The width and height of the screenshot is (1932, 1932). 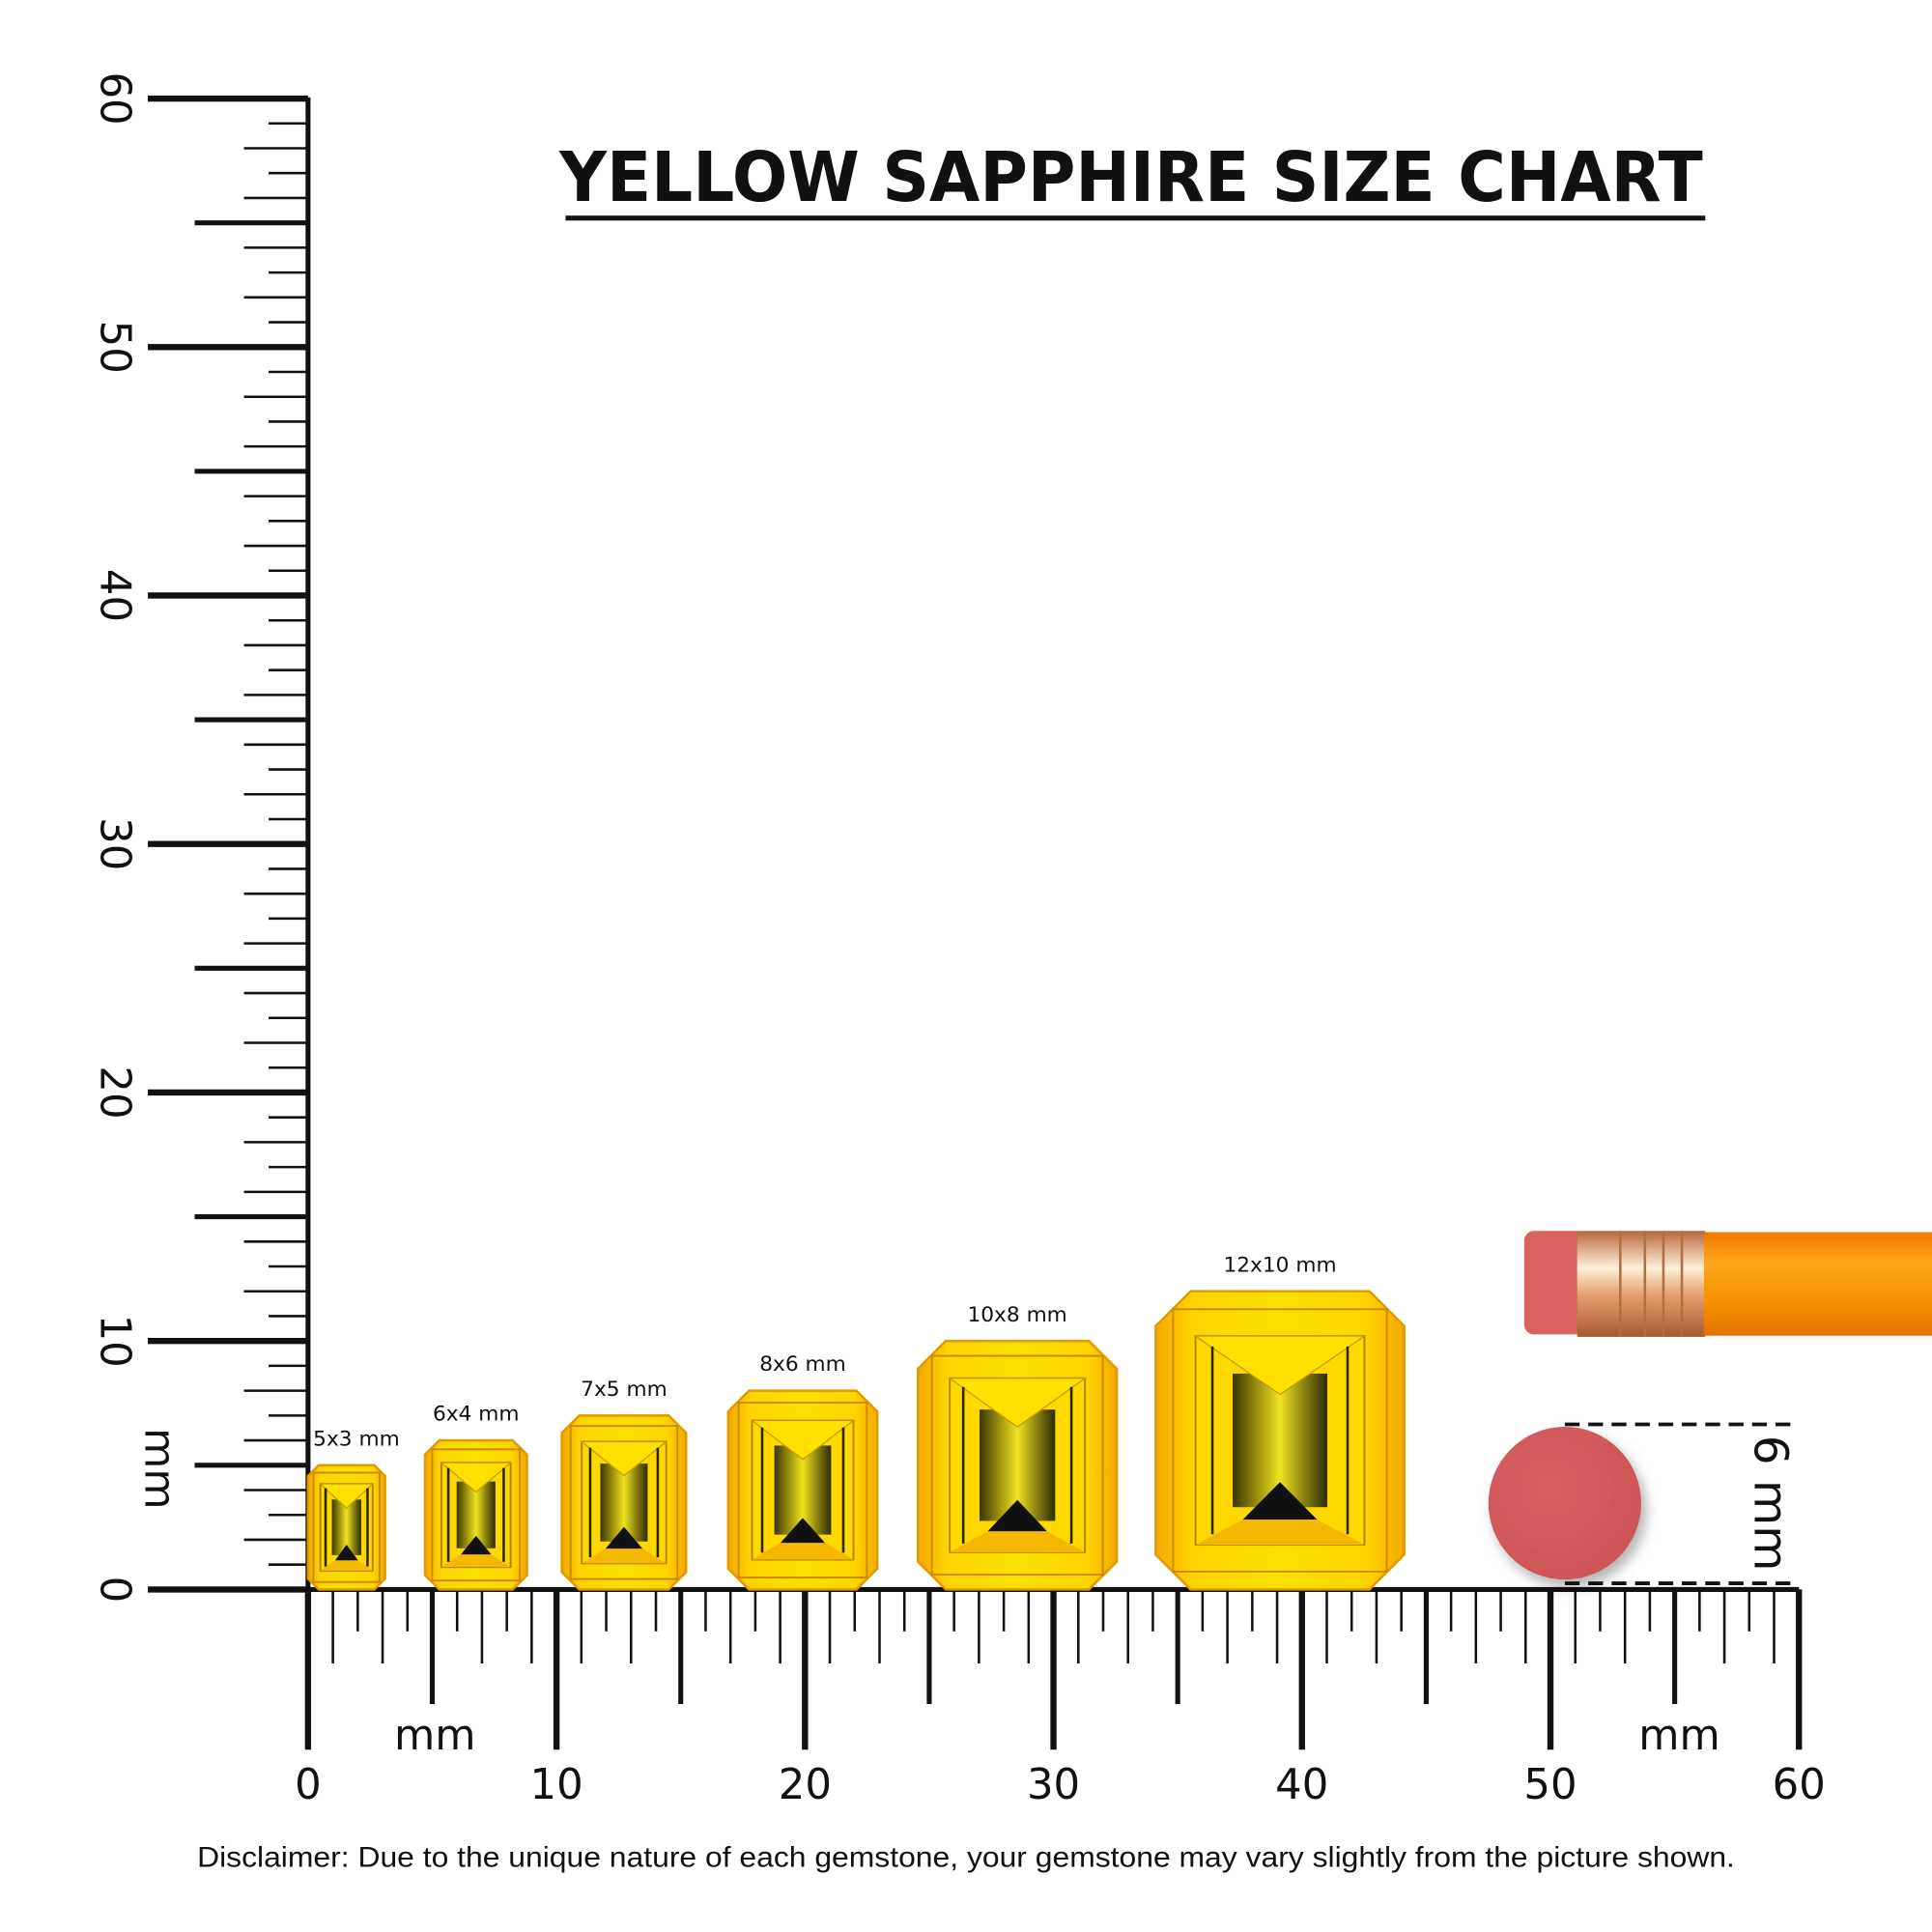 What do you see at coordinates (1644, 1503) in the screenshot?
I see `eraser-reference: 6 mm` at bounding box center [1644, 1503].